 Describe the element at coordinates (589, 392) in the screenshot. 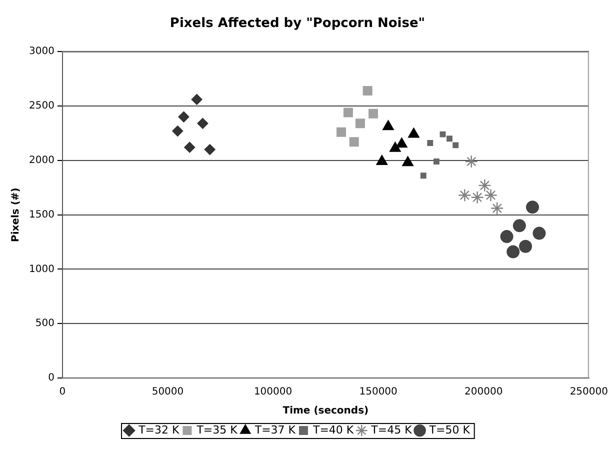

I see `x-tick-label: 250000` at that location.